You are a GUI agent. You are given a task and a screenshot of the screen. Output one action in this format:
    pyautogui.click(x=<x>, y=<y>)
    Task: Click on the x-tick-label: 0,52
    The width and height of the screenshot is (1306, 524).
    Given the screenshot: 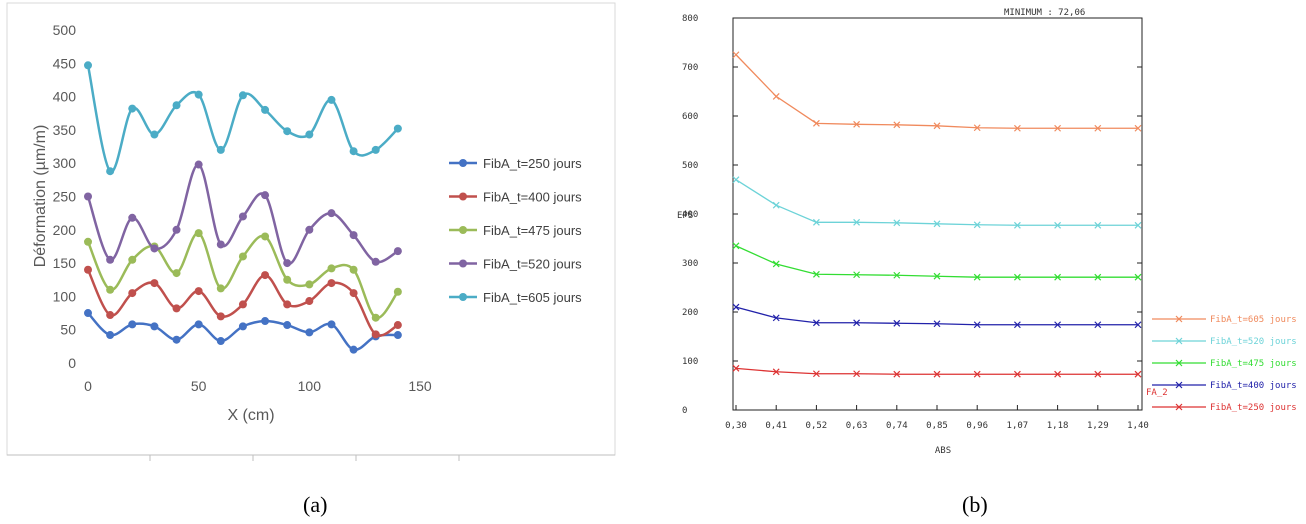 What is the action you would take?
    pyautogui.click(x=817, y=426)
    